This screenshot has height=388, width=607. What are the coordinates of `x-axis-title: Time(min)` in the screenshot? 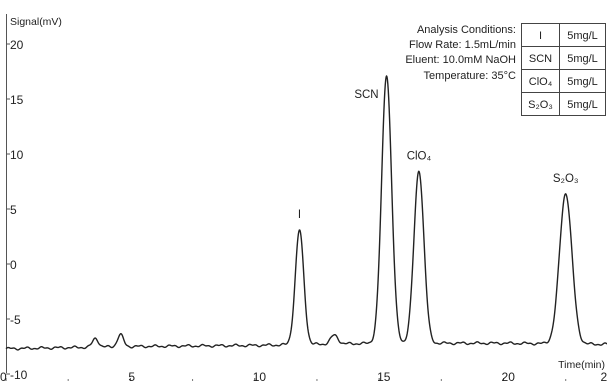 It's located at (581, 365).